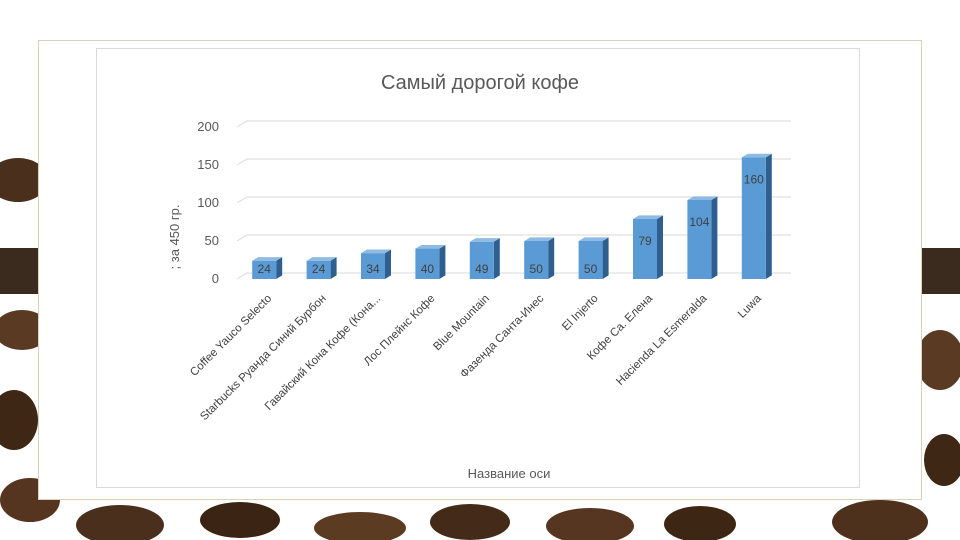 The height and width of the screenshot is (540, 960). I want to click on y-axis-label: ; за 450 гр., so click(174, 237).